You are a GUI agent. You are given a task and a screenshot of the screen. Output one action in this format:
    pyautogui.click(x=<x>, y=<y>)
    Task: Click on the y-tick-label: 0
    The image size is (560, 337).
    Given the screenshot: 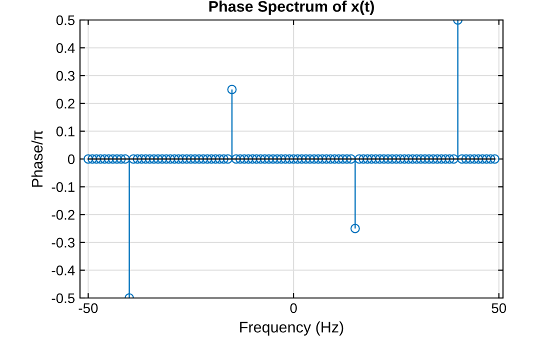 What is the action you would take?
    pyautogui.click(x=71, y=159)
    